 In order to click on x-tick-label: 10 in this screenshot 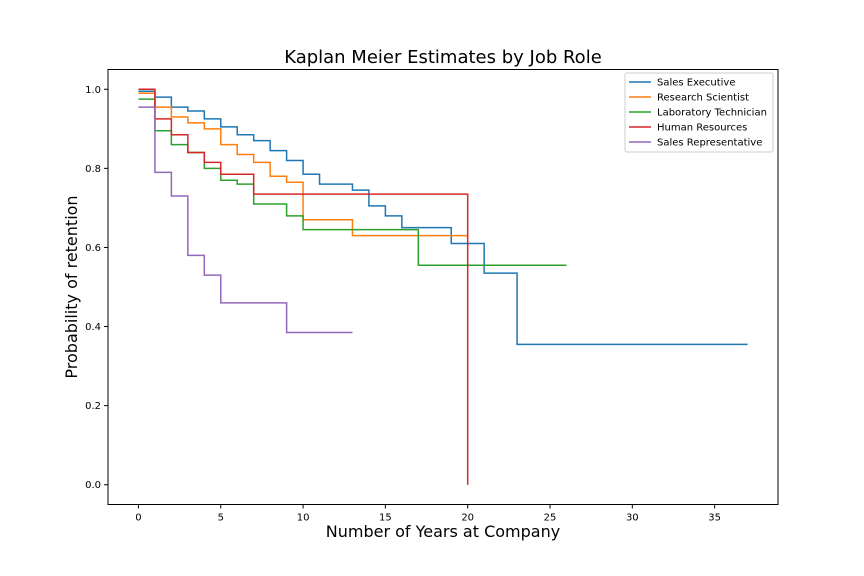, I will do `click(303, 518)`.